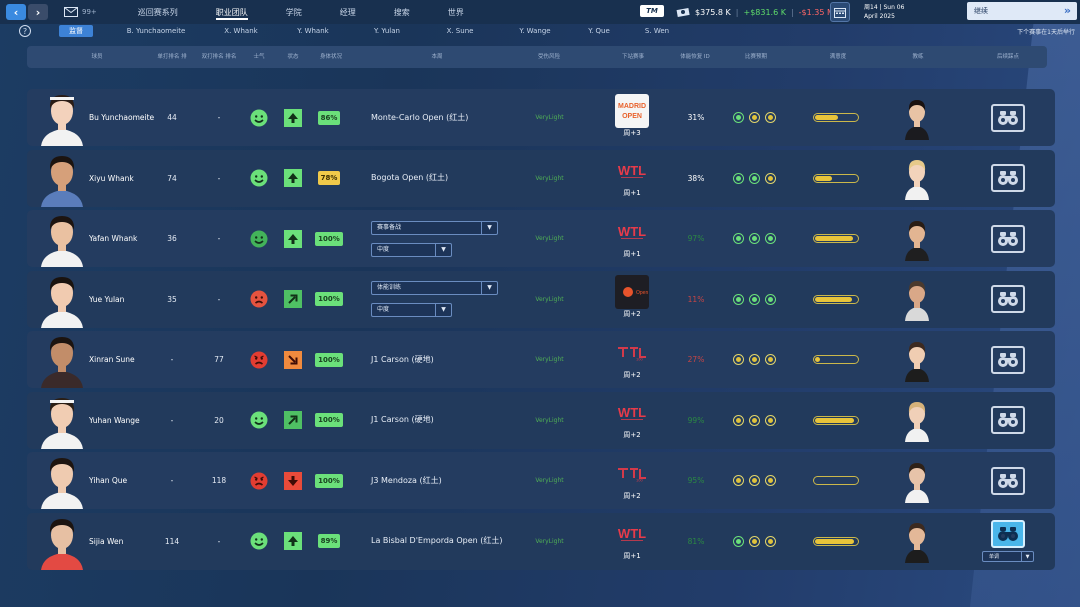 Image resolution: width=1080 pixels, height=607 pixels. I want to click on player-tab: X. Whank, so click(241, 31).